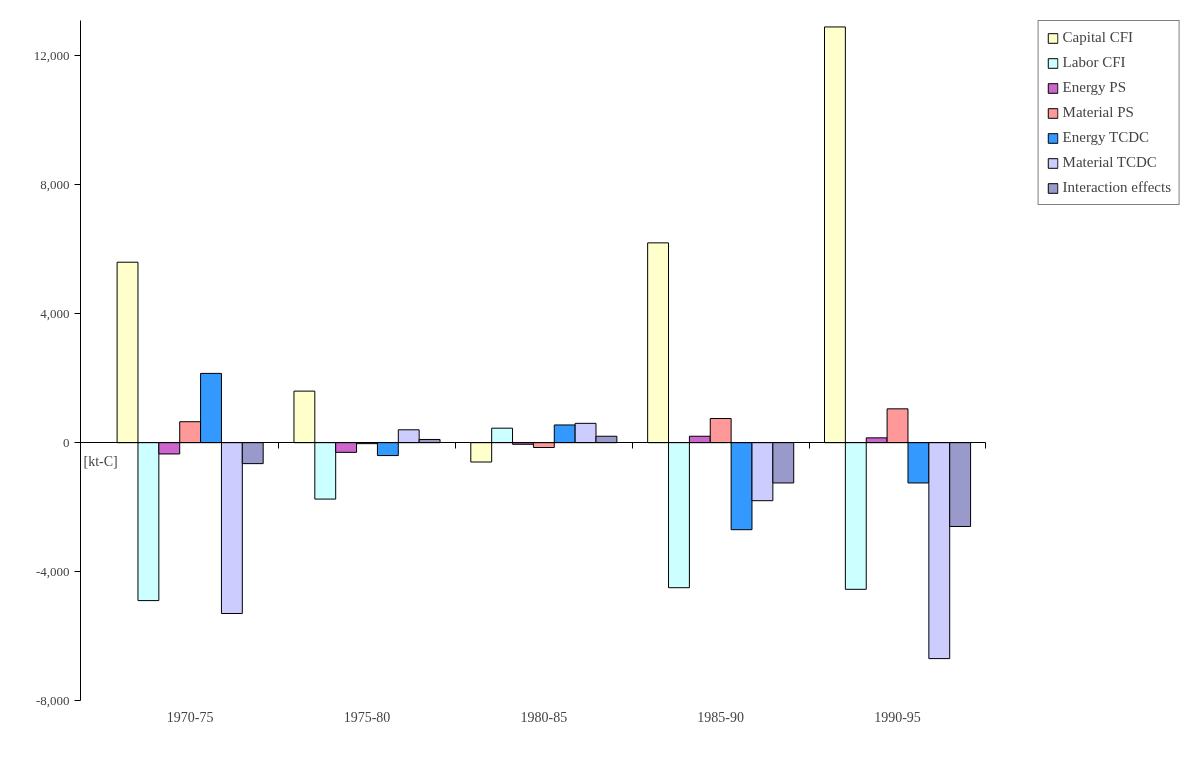  What do you see at coordinates (52, 700) in the screenshot?
I see `y-tick-label: -8,000` at bounding box center [52, 700].